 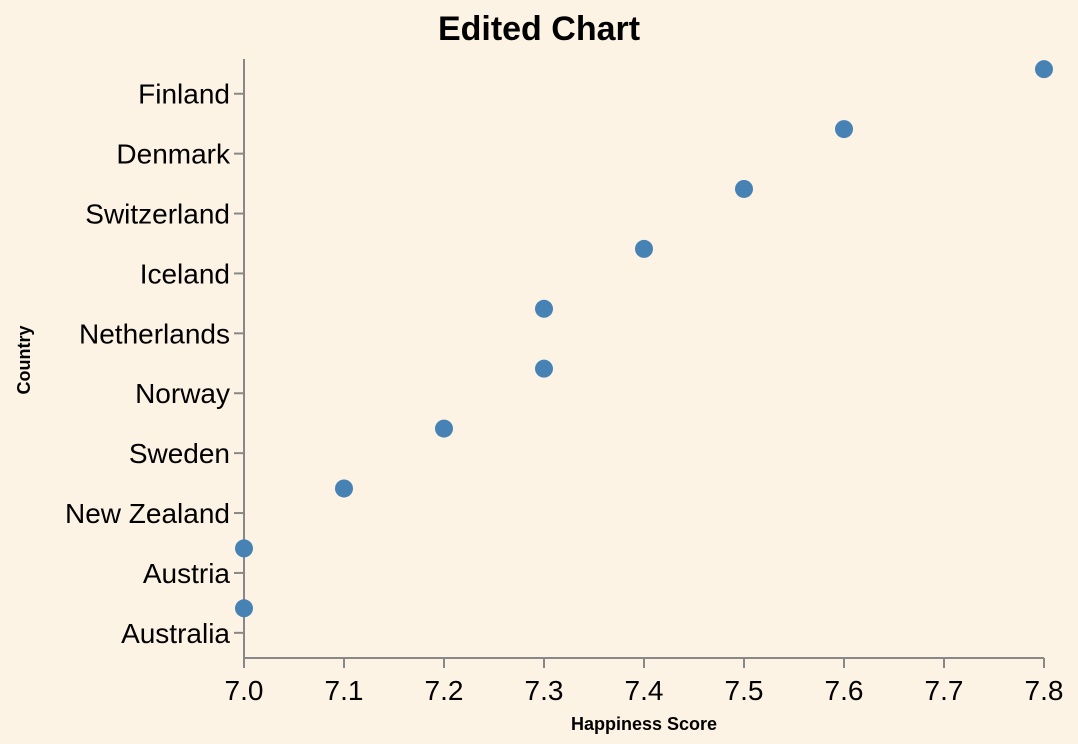 I want to click on y-tick-label: Switzerland, so click(x=157, y=214).